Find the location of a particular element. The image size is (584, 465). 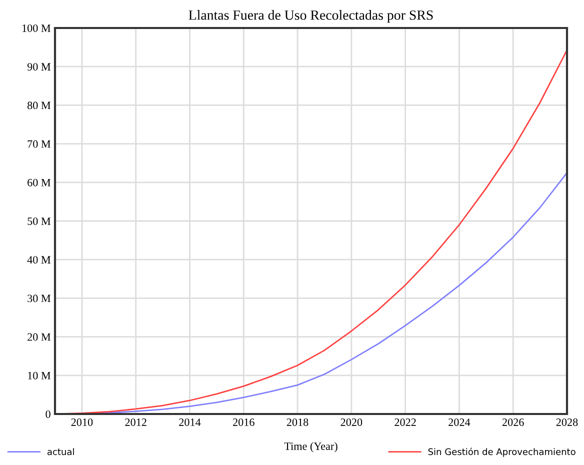

x-tick-label: 2028 is located at coordinates (567, 422).